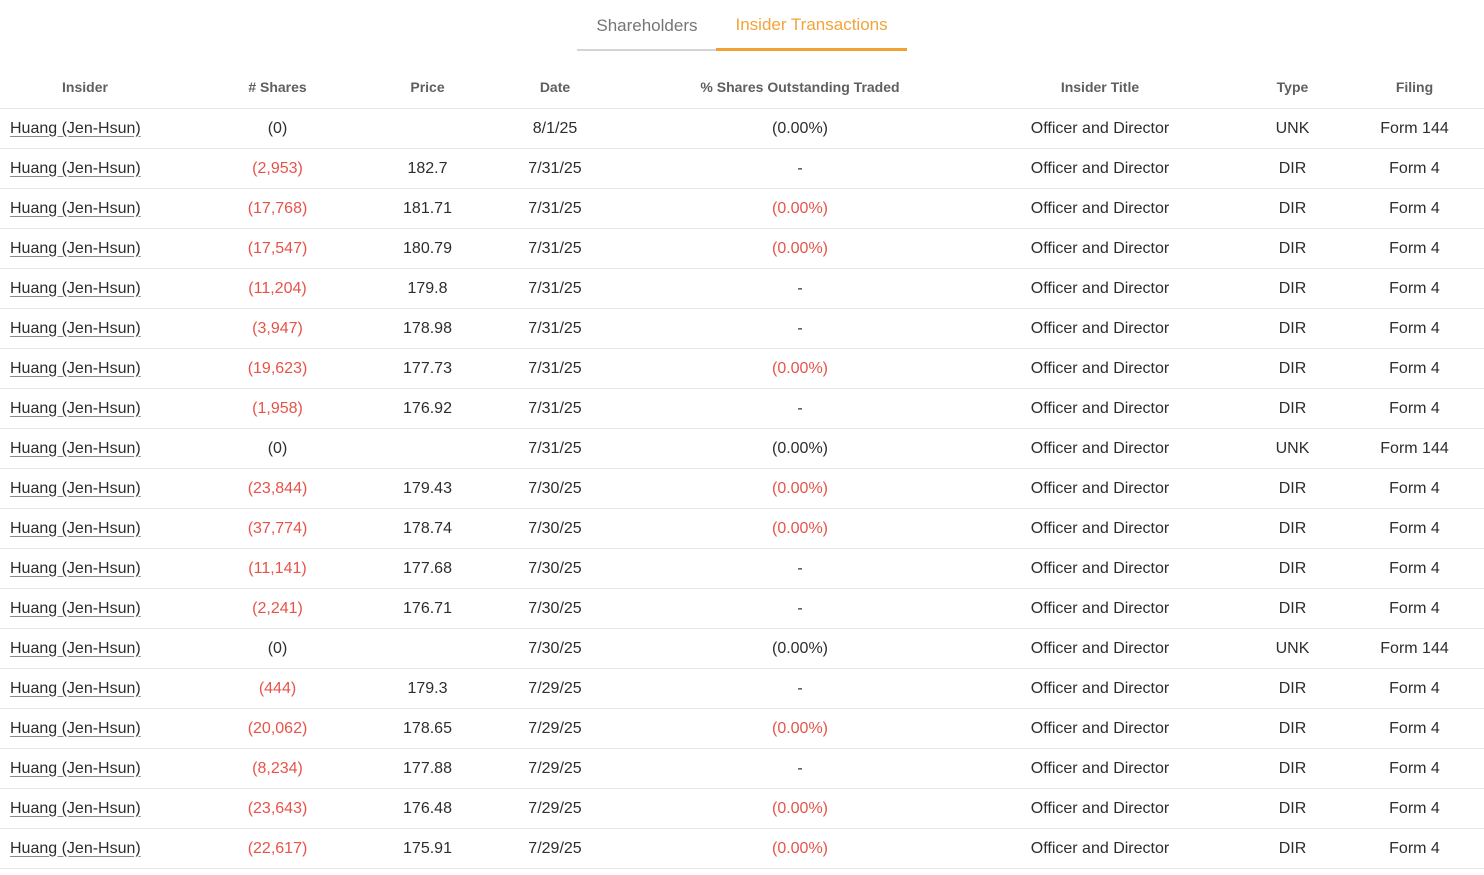  Describe the element at coordinates (1414, 87) in the screenshot. I see `column-header-filing: Filing` at that location.